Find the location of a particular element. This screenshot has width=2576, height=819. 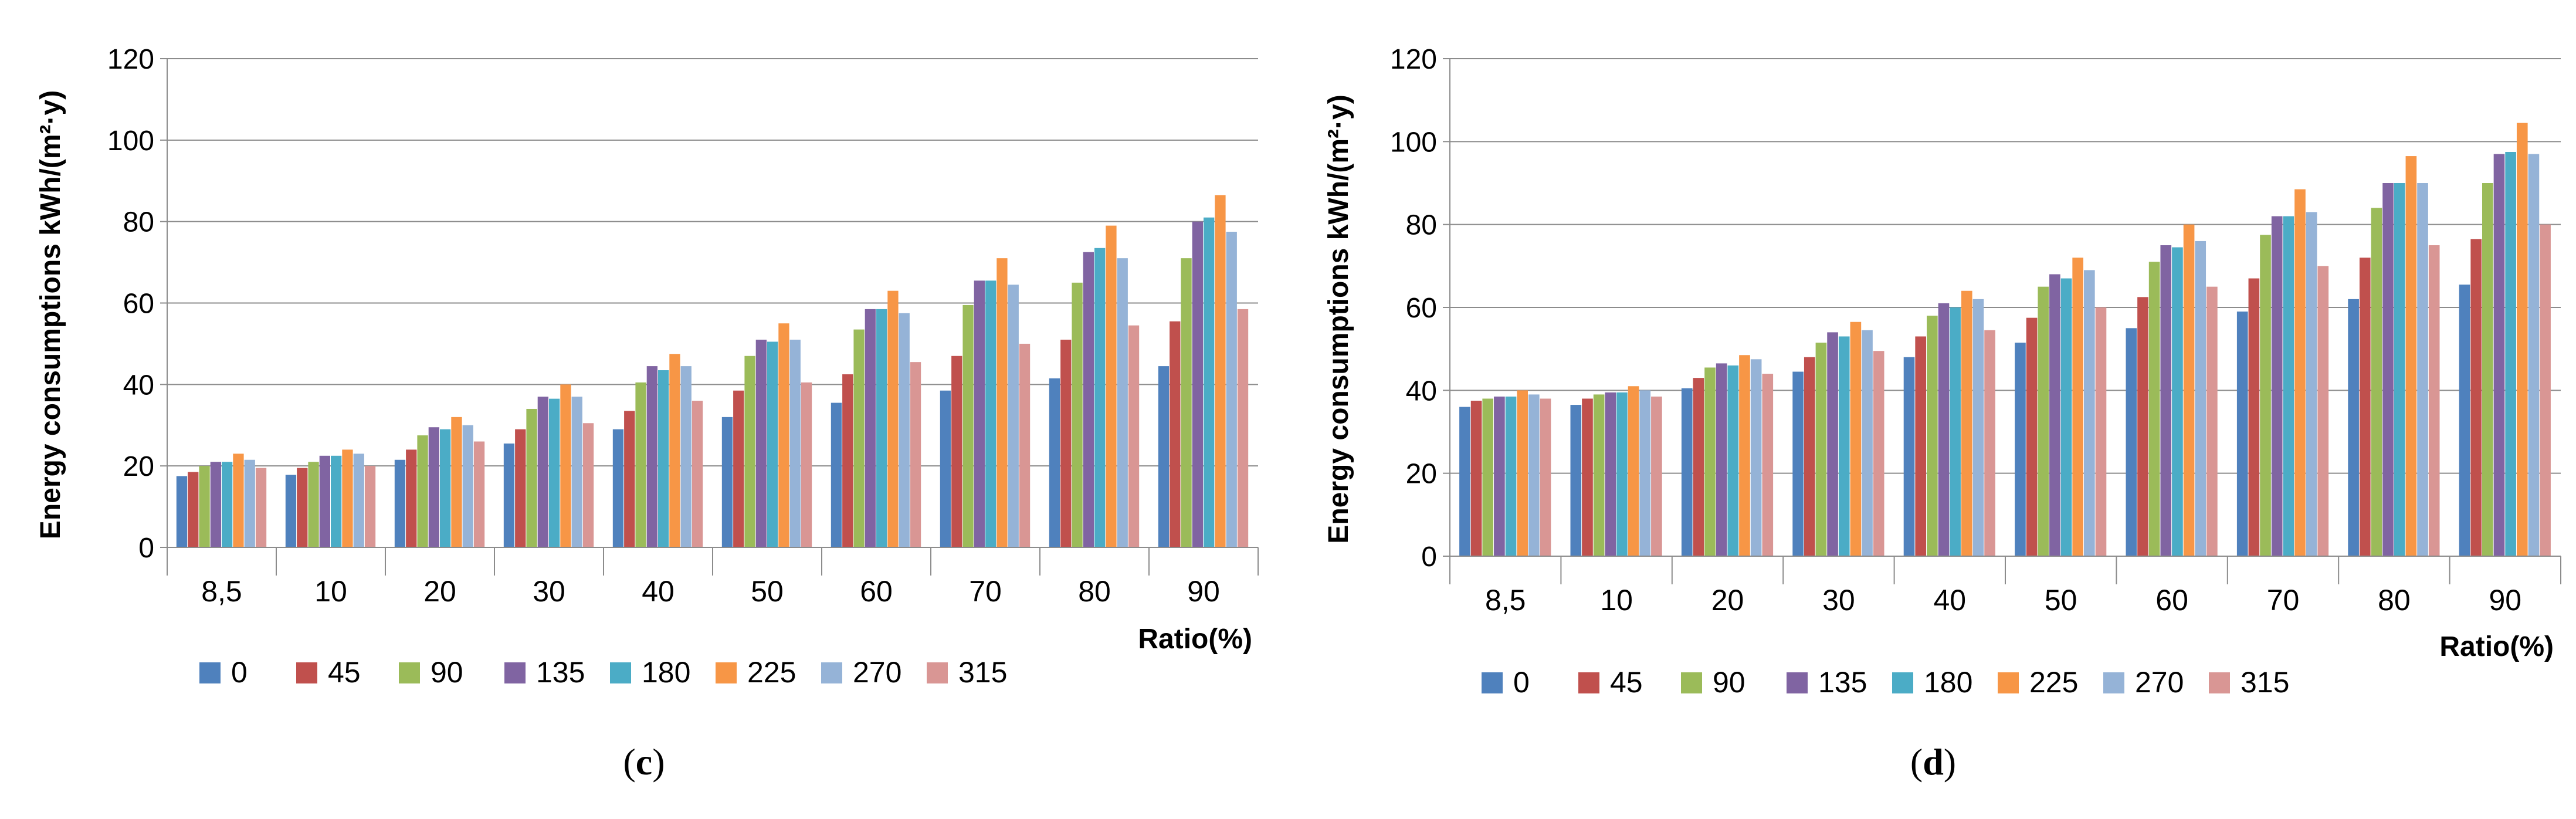

y-tick-label: 100 is located at coordinates (1413, 142).